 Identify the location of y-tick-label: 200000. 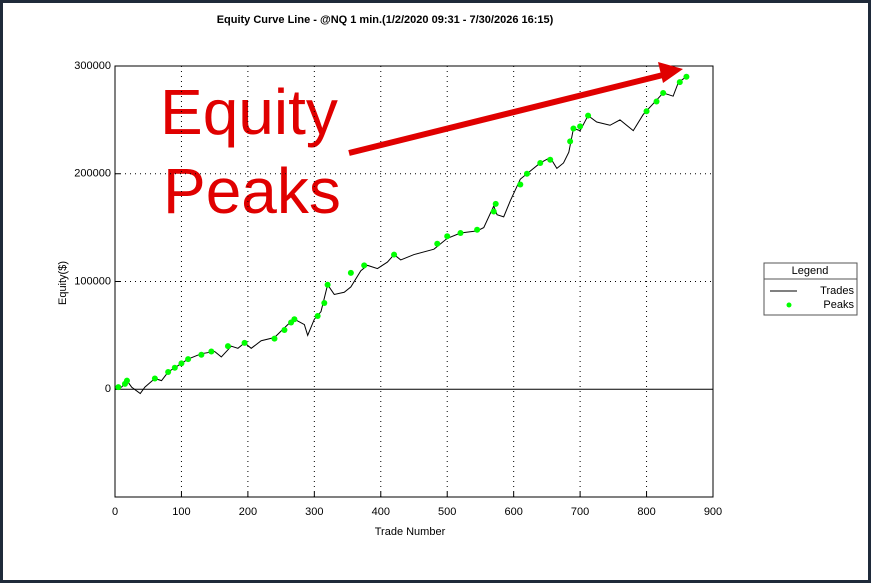
(92, 174).